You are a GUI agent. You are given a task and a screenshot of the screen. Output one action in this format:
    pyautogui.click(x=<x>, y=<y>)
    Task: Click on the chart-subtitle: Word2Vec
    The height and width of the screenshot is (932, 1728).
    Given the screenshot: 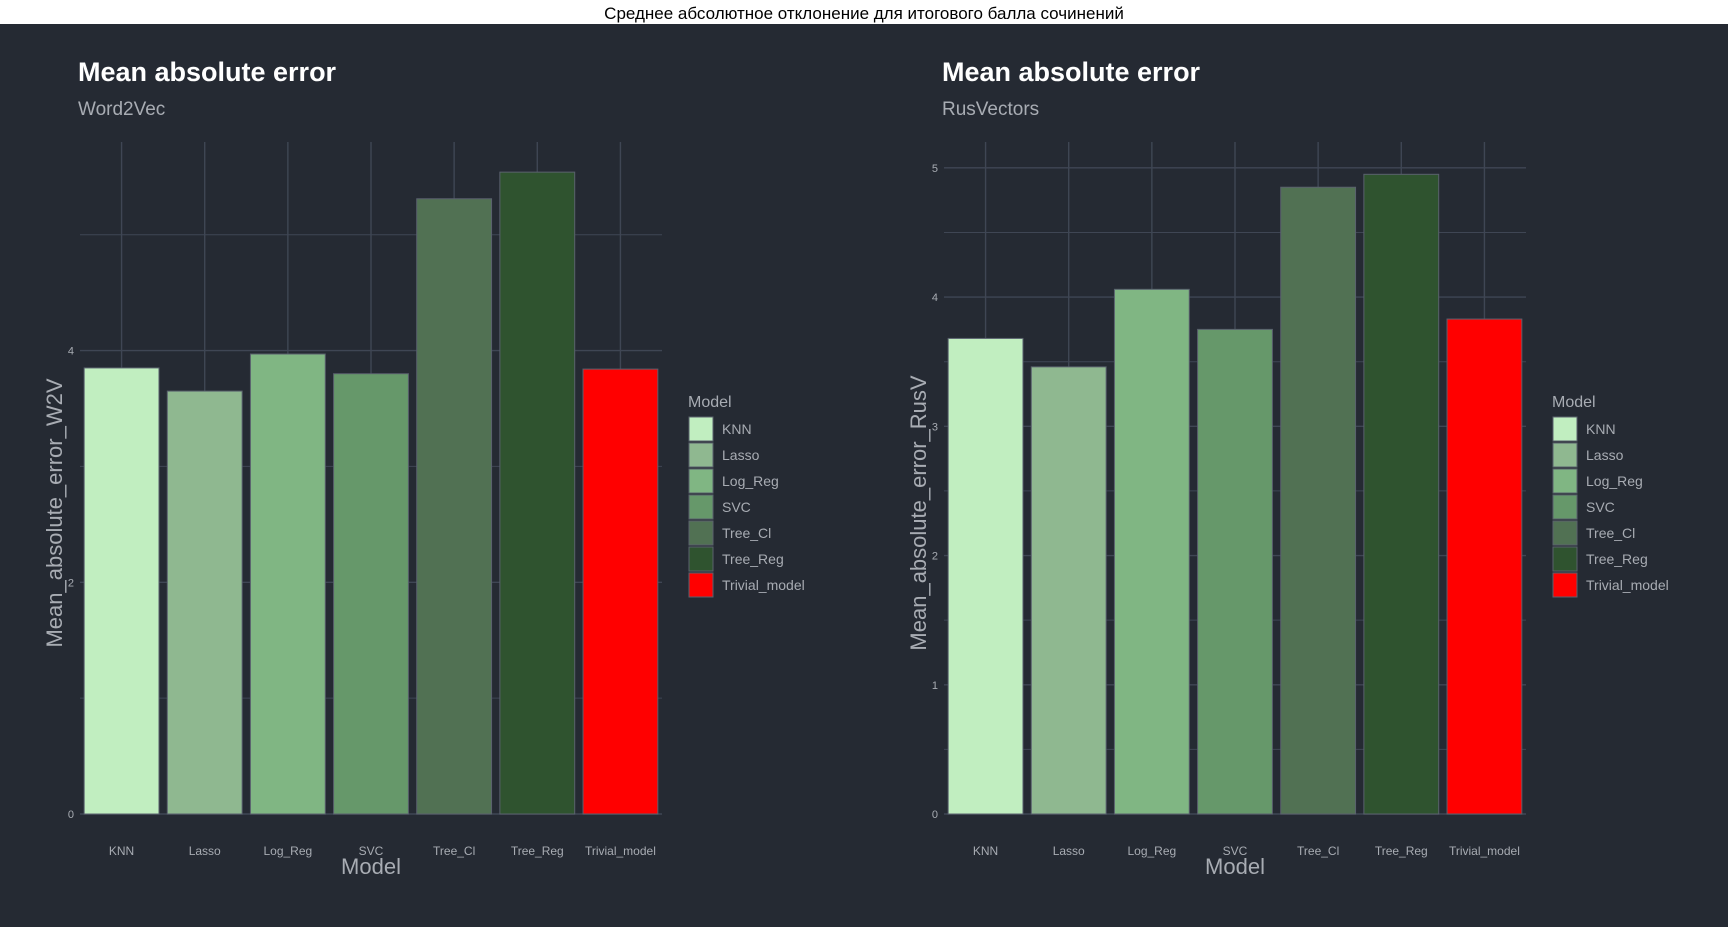 What is the action you would take?
    pyautogui.click(x=121, y=109)
    